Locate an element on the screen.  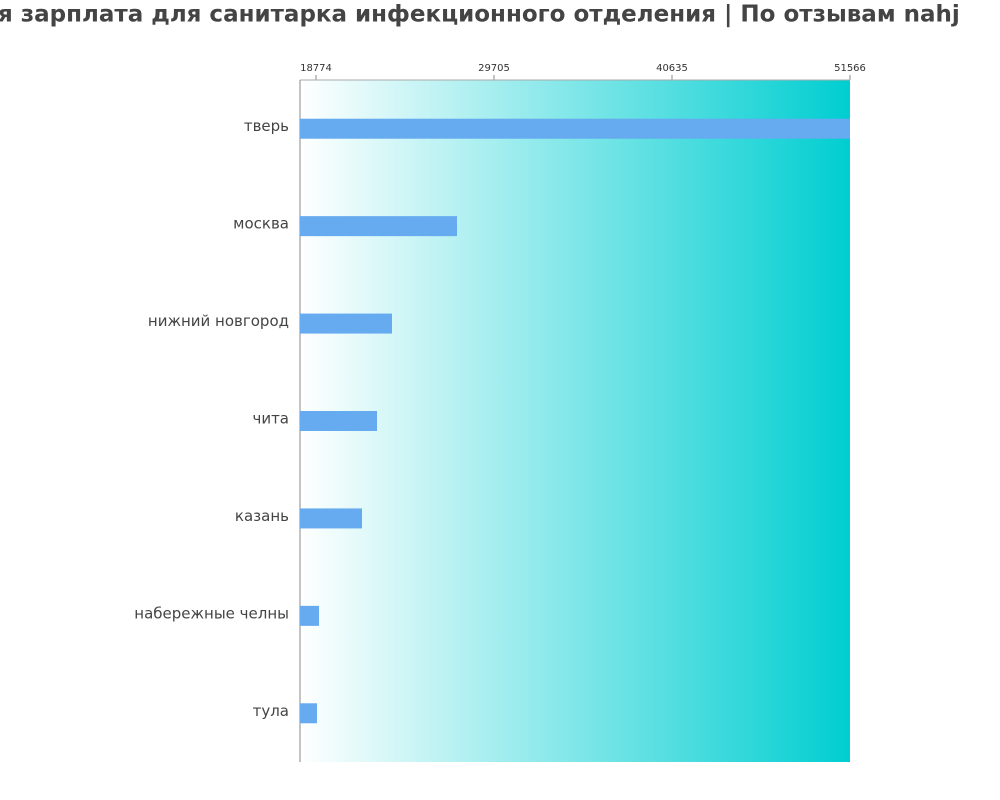
y-tick-label: набережные челны is located at coordinates (211, 613).